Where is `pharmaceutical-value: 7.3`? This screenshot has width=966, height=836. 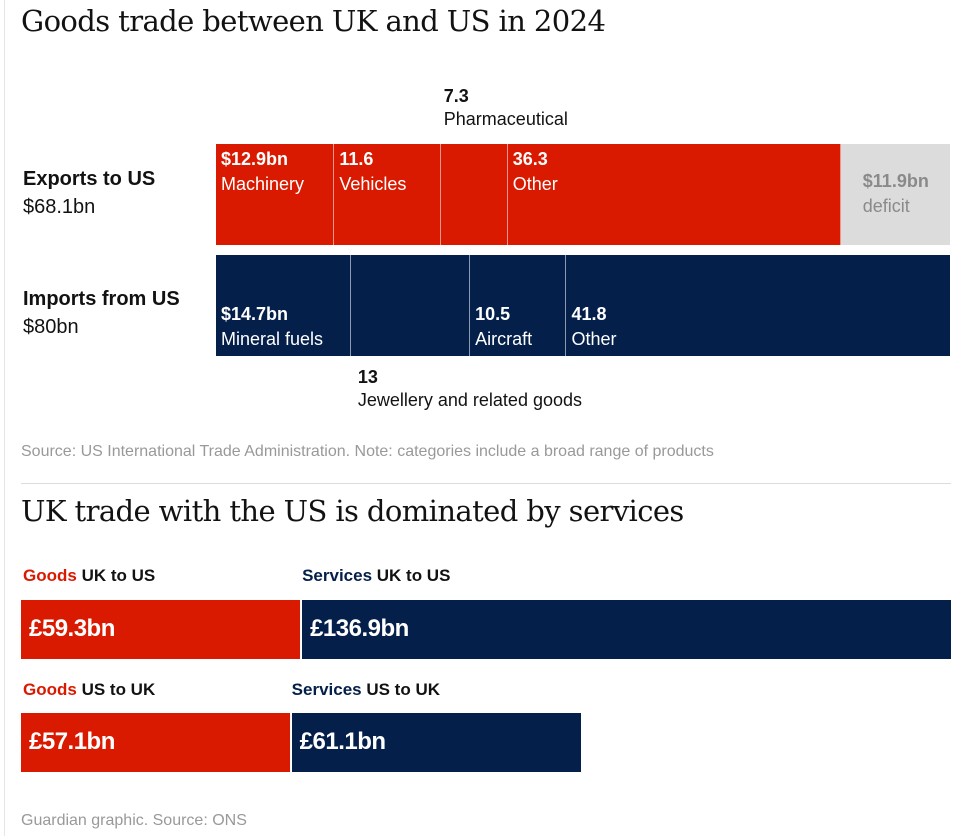
pharmaceutical-value: 7.3 is located at coordinates (456, 96).